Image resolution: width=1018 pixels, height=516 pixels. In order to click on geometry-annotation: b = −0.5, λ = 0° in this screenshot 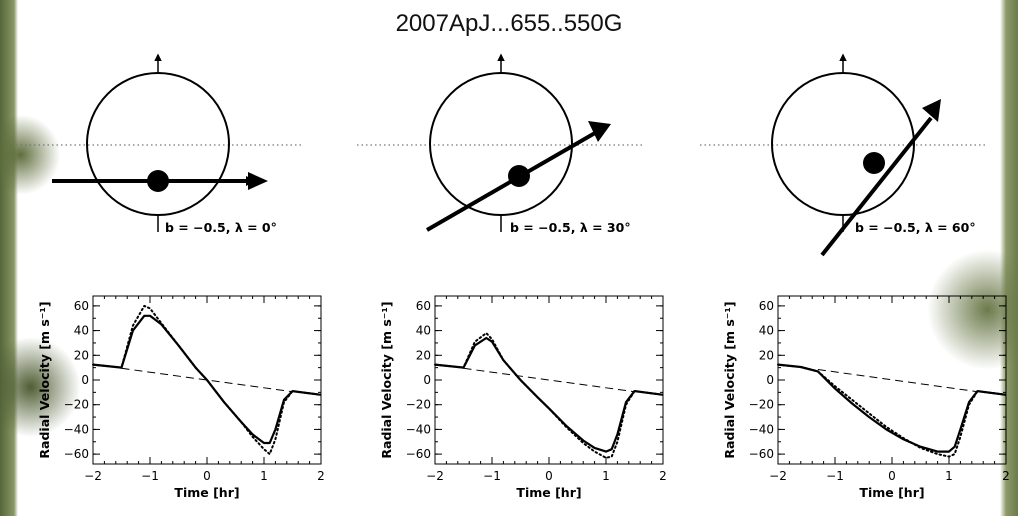, I will do `click(221, 227)`.